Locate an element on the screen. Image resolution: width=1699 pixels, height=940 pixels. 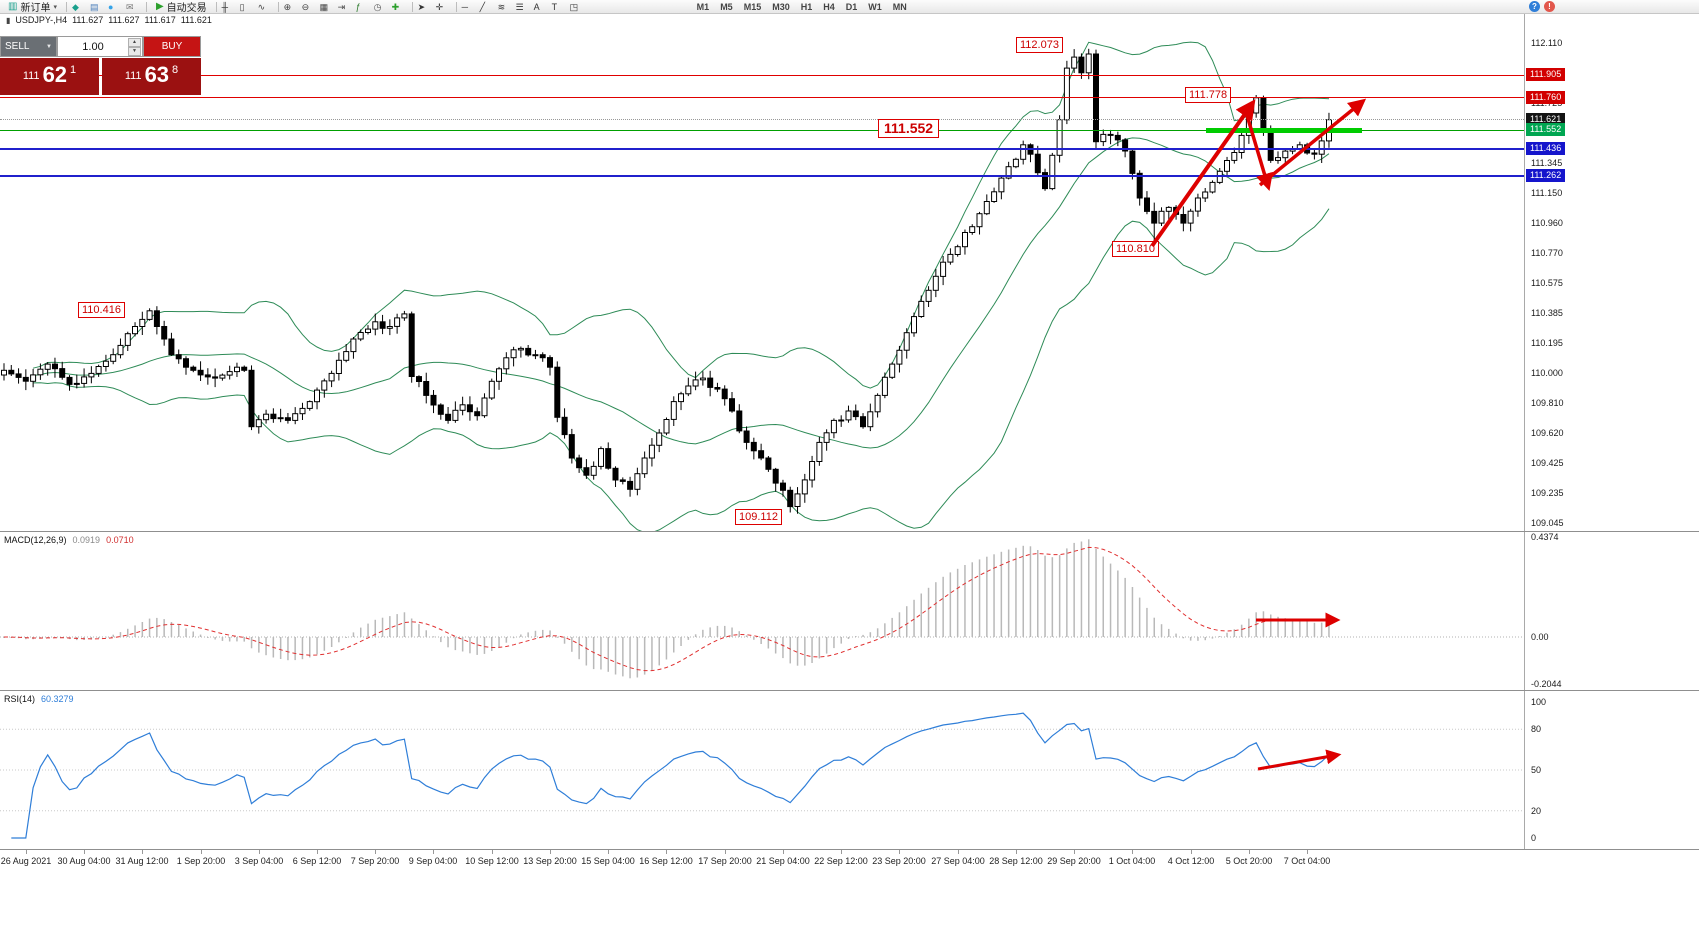
price-tick-label: 110.195 is located at coordinates (1547, 343).